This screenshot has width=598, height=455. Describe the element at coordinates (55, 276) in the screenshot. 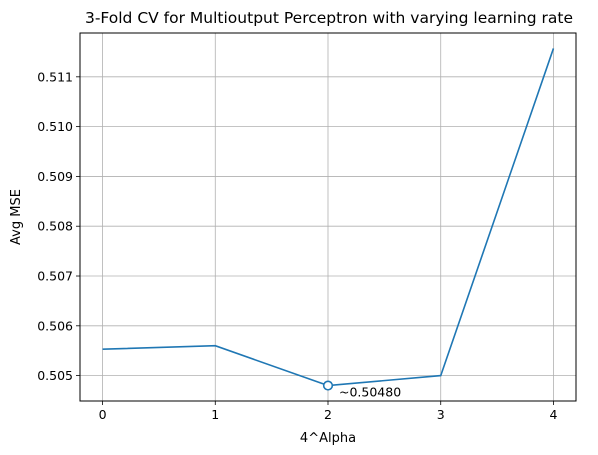

I see `y-tick-label: 0.507` at that location.